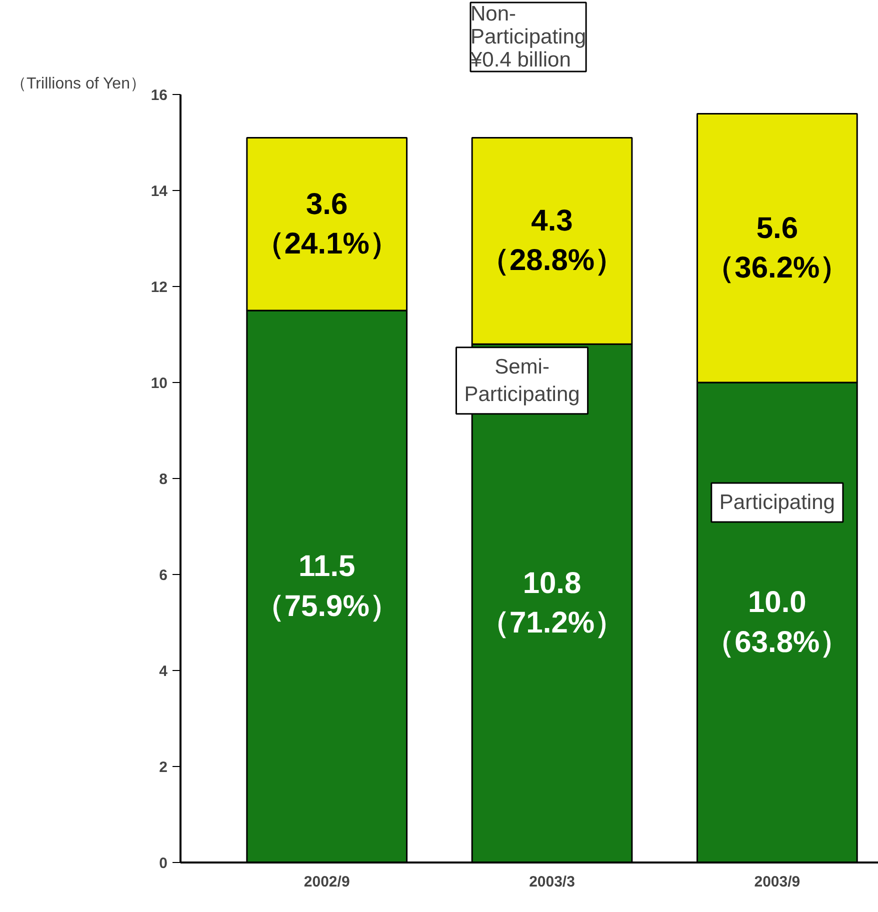 This screenshot has height=912, width=878. Describe the element at coordinates (777, 622) in the screenshot. I see `data-label: 10.0 （63.8%）` at that location.